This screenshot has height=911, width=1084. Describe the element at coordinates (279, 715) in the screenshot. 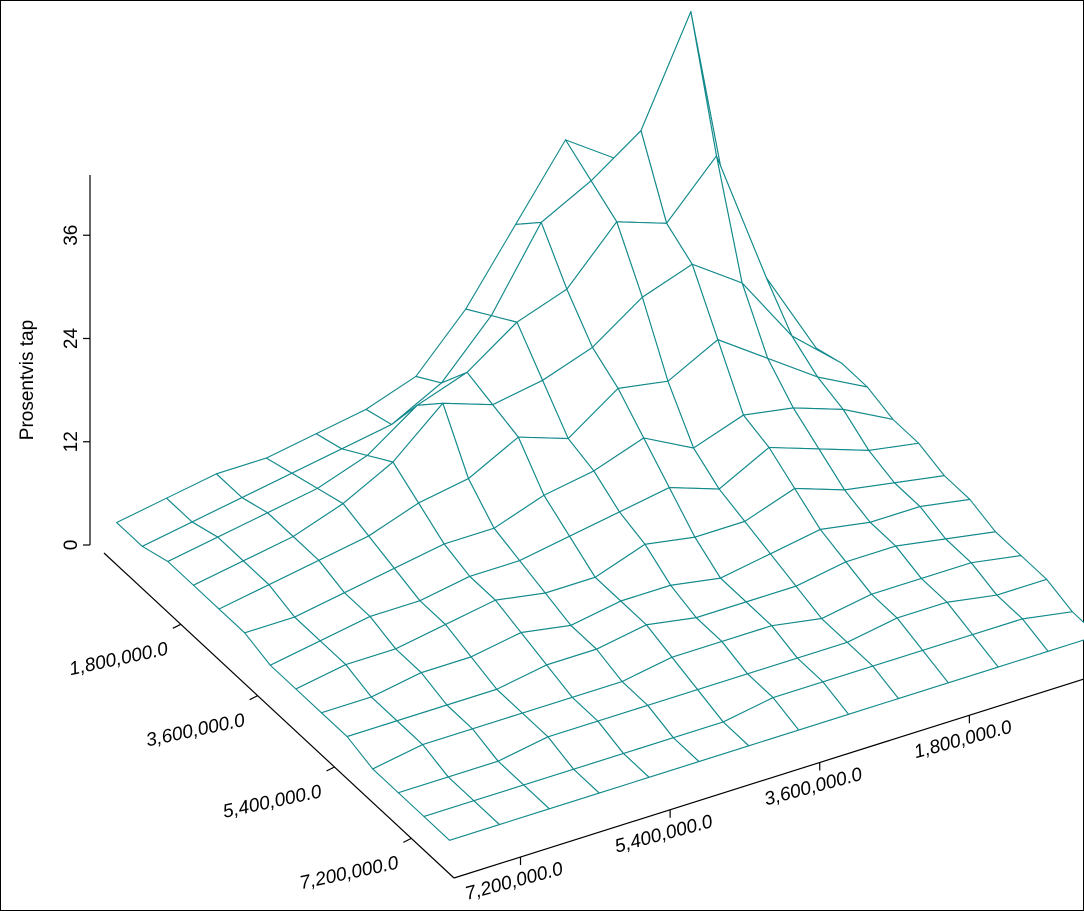

I see `x-axis` at that location.